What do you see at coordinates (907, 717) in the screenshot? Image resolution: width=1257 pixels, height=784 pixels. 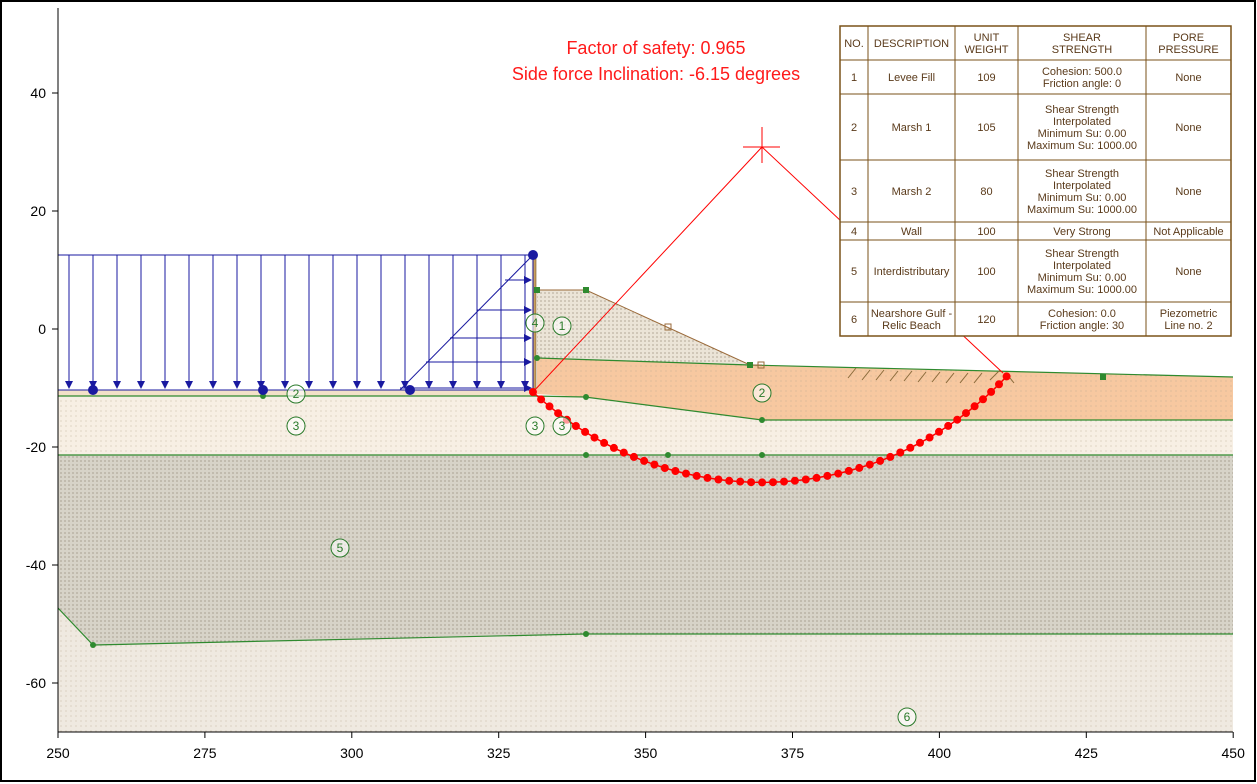 I see `svg-text: 6` at bounding box center [907, 717].